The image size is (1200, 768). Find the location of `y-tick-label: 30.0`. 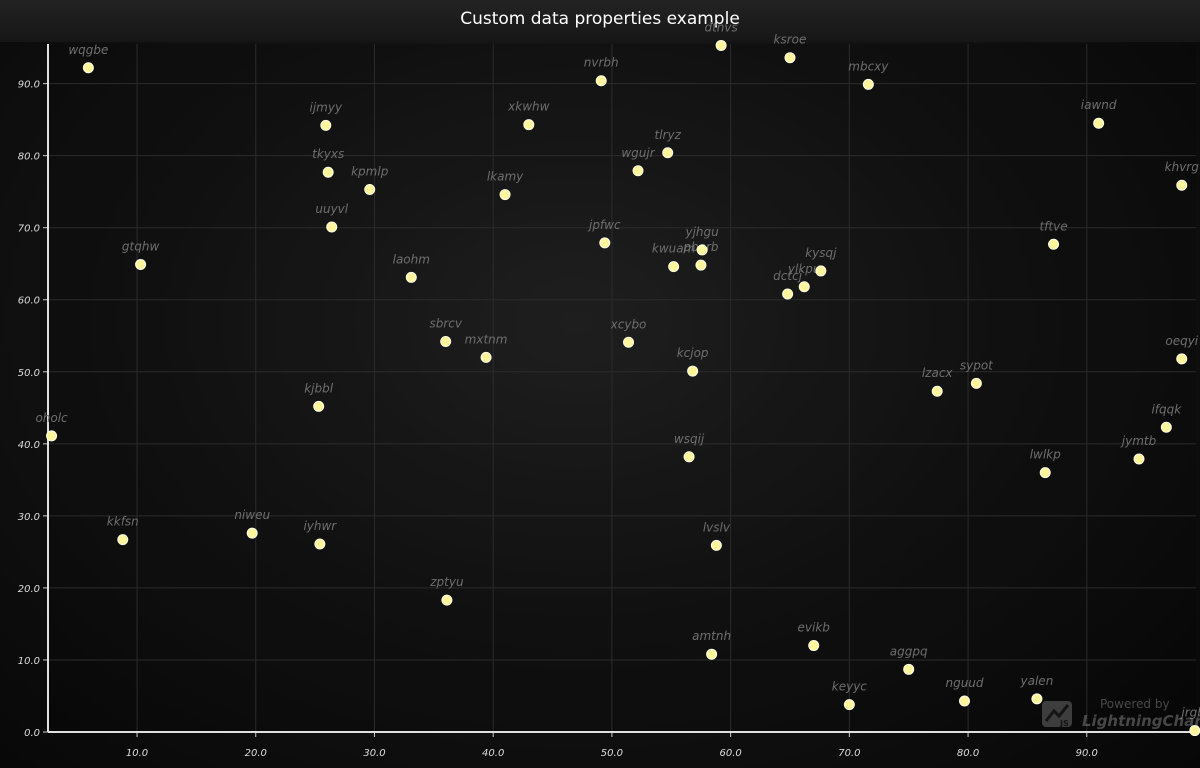

y-tick-label: 30.0 is located at coordinates (29, 517).